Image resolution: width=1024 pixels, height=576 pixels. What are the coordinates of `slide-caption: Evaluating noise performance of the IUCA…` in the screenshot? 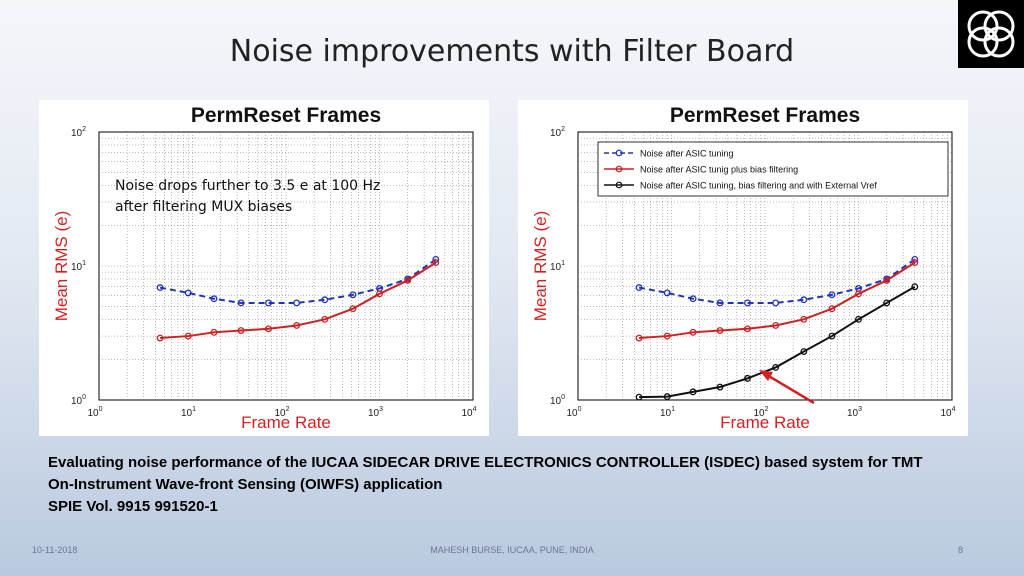 It's located at (528, 485).